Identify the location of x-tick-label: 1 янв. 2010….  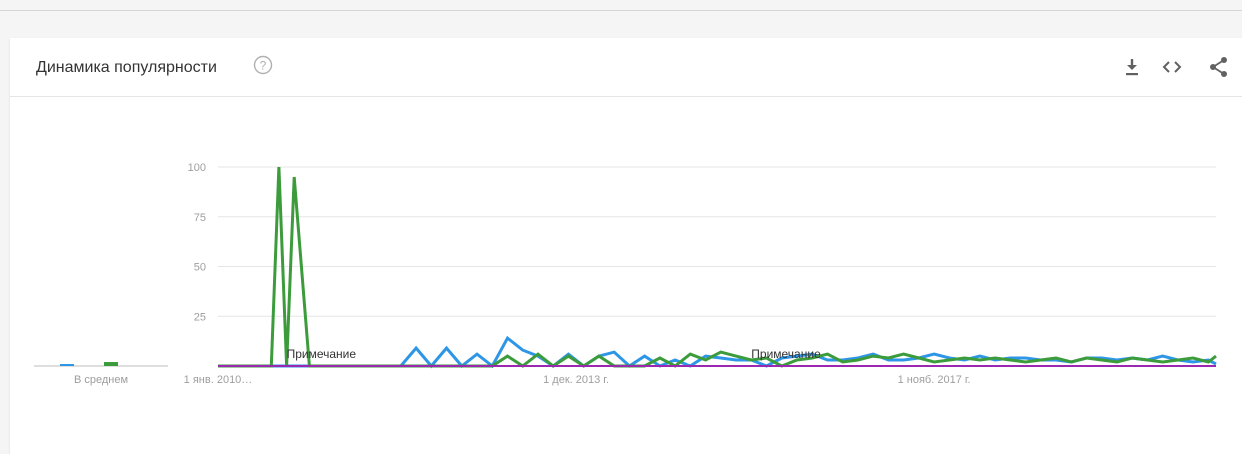
(218, 380).